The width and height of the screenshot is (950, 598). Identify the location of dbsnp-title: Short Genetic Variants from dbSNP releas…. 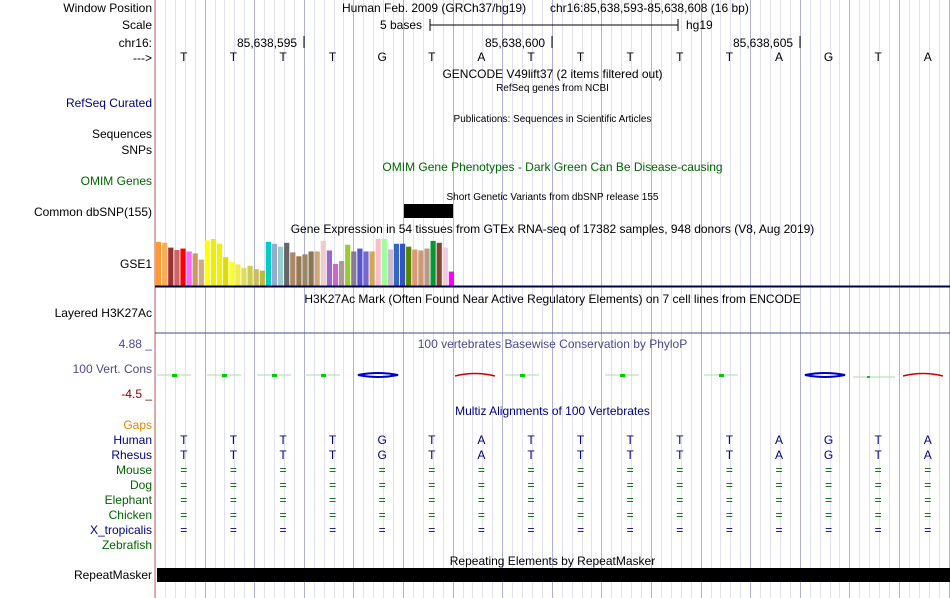
(552, 197).